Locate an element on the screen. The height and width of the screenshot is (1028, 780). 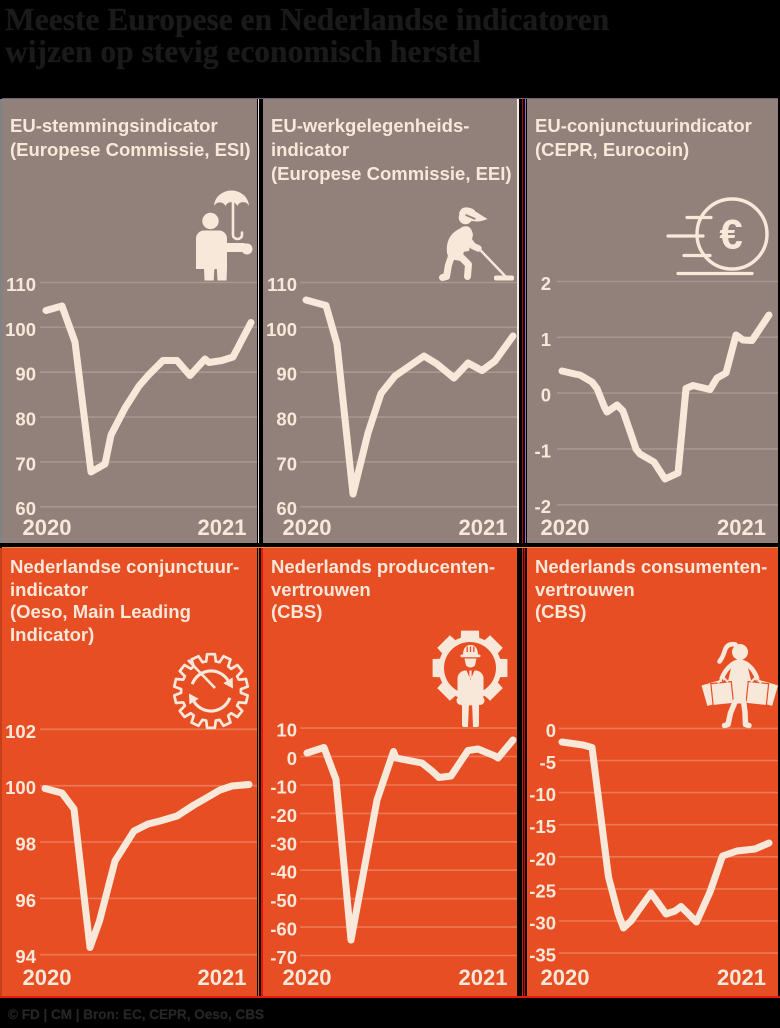
svg-text: -1 is located at coordinates (543, 450).